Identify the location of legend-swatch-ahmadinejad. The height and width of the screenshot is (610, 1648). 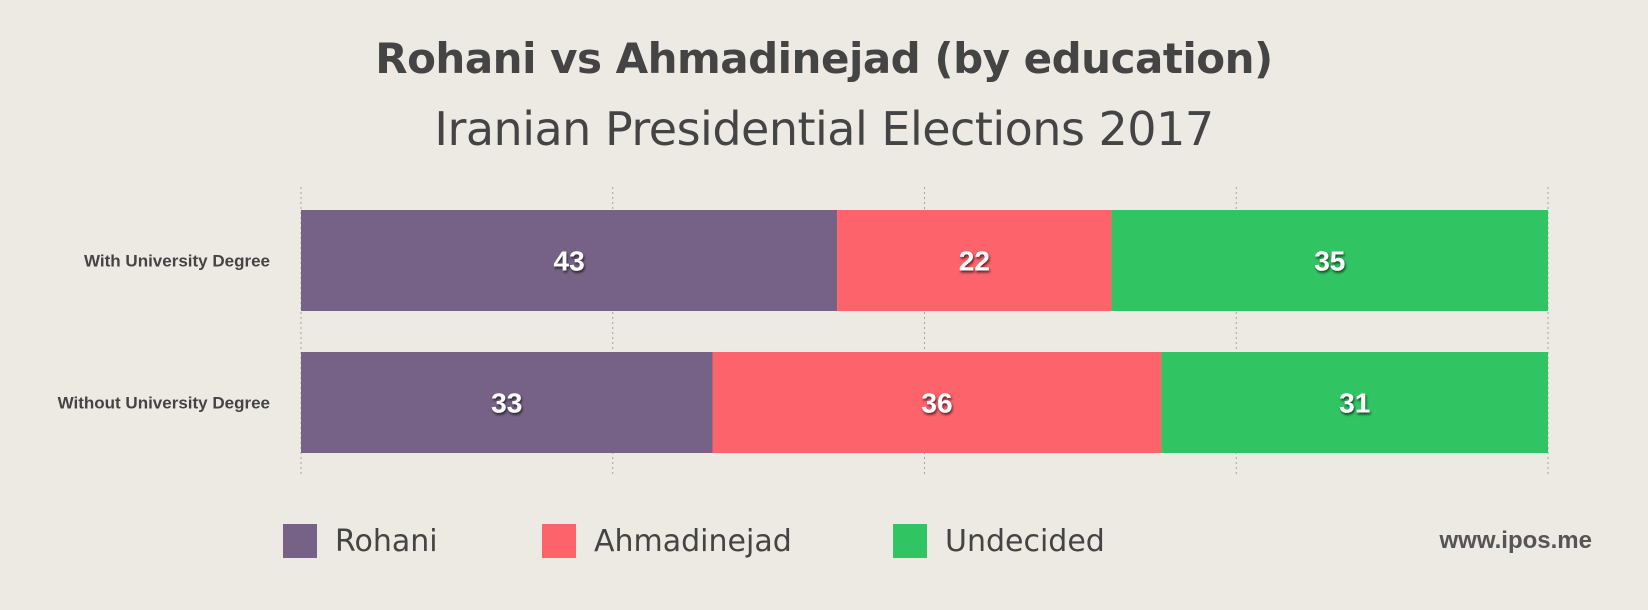
(559, 541).